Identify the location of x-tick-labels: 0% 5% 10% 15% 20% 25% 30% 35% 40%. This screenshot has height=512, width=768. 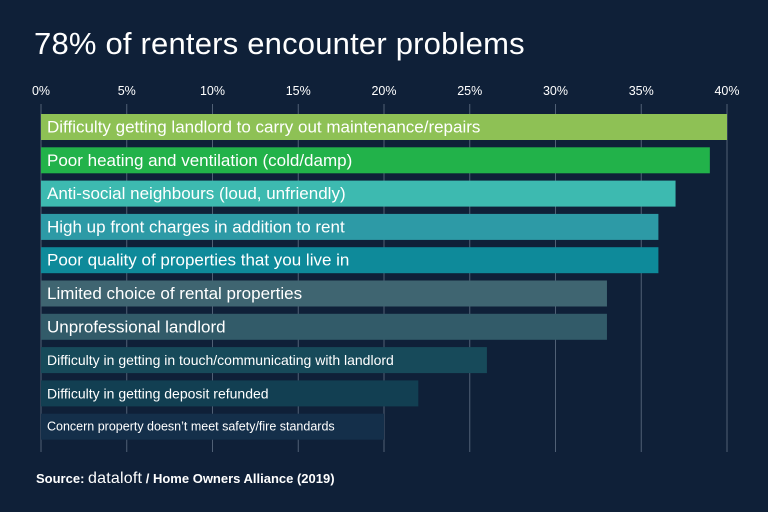
(386, 91).